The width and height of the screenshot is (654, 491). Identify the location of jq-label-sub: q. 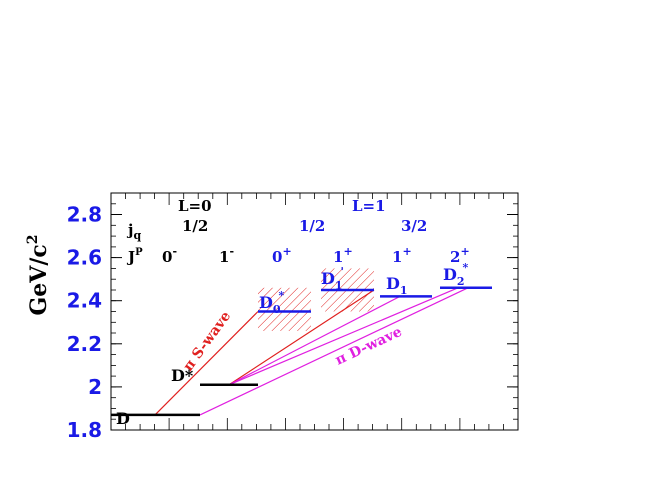
(137, 235).